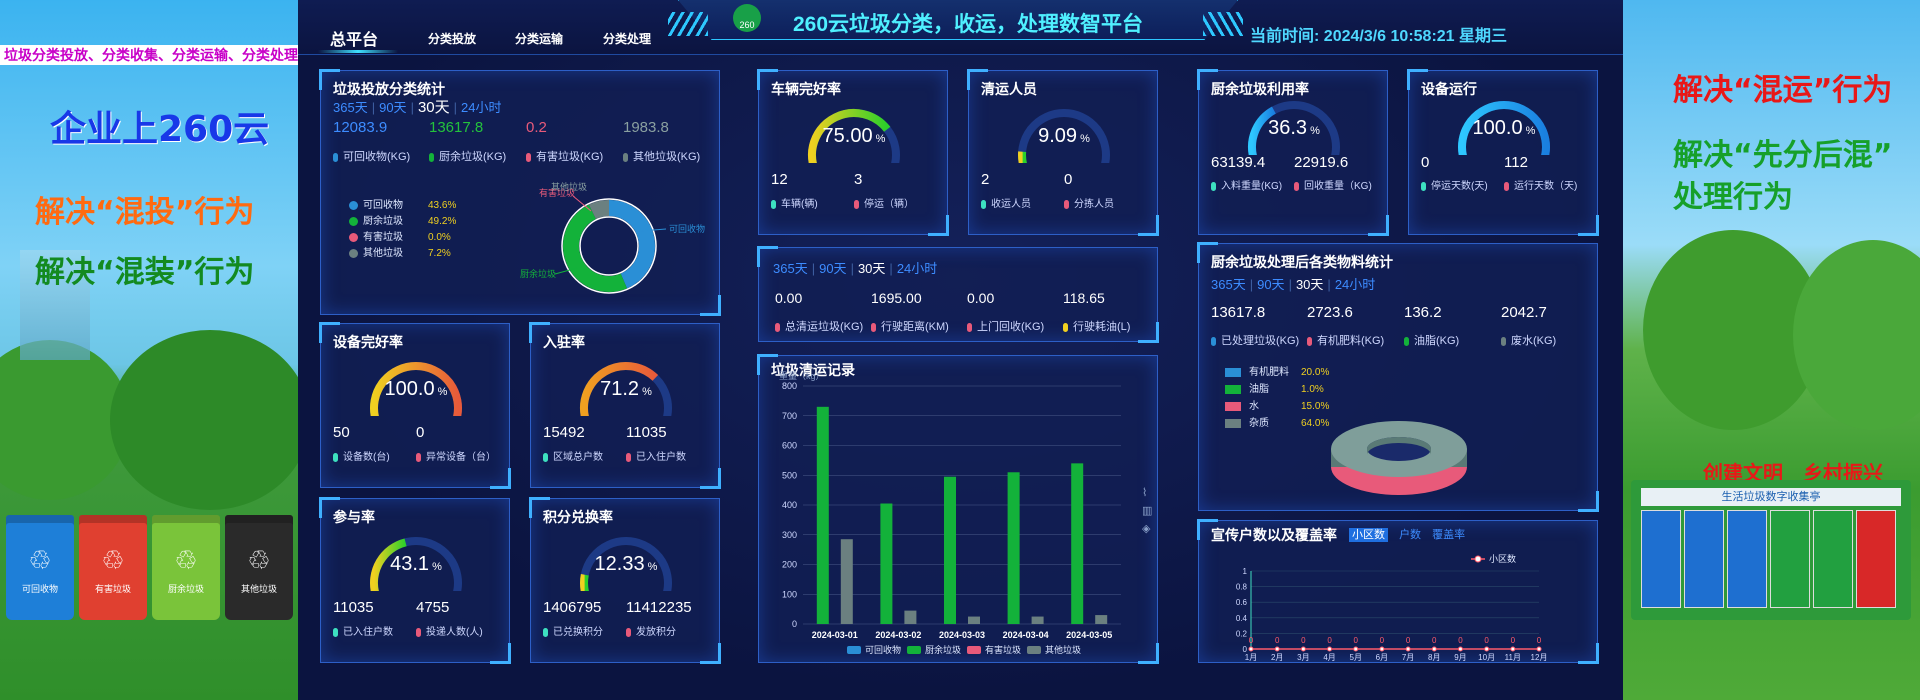 The width and height of the screenshot is (1920, 700). I want to click on device_run-gauge, so click(1504, 128).